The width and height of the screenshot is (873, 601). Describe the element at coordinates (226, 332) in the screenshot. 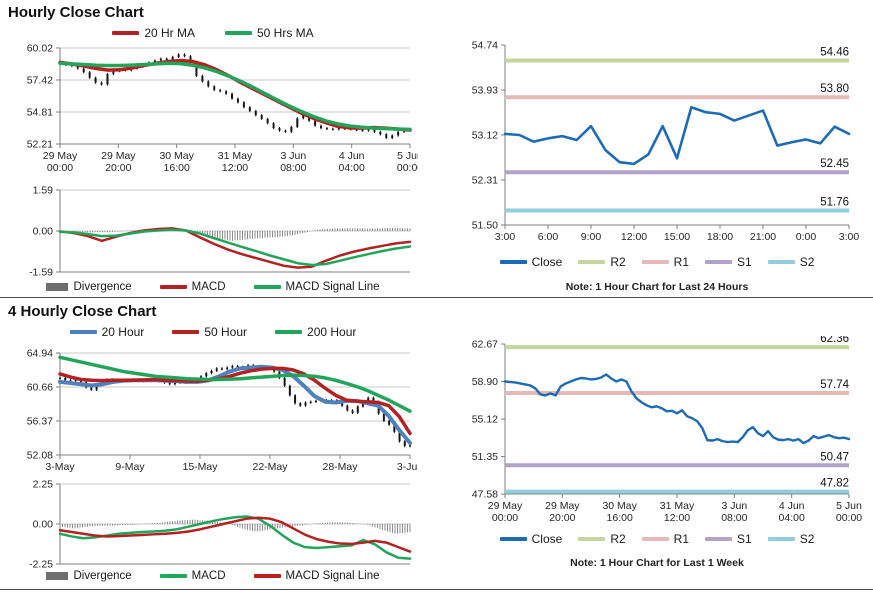

I see `50-hour-legend-label: 50 Hour` at that location.